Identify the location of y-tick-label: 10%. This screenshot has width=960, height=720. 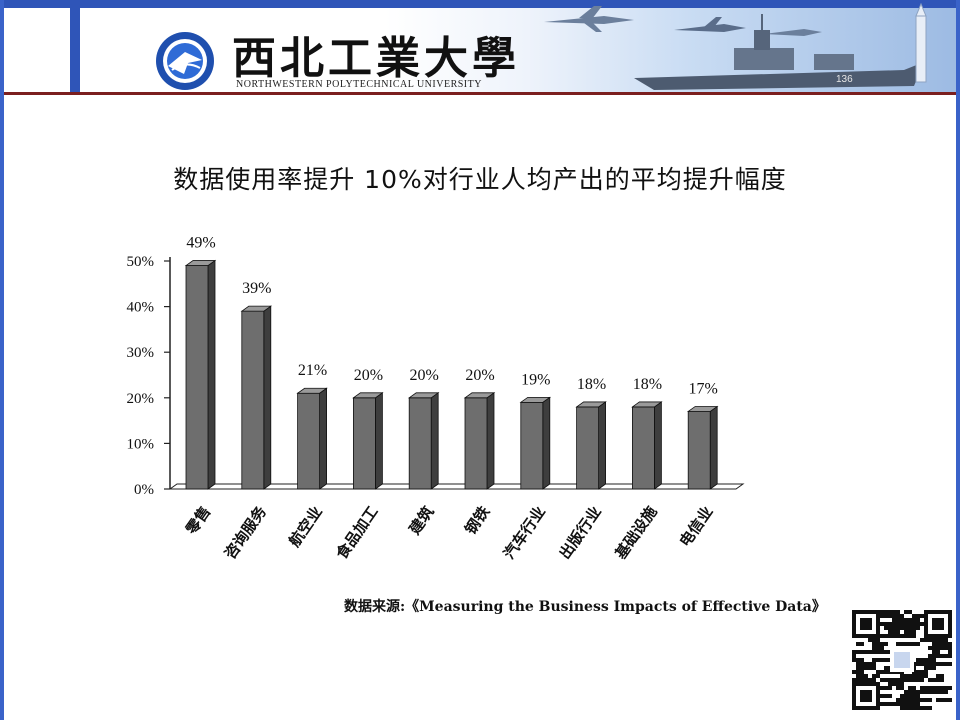
(141, 444).